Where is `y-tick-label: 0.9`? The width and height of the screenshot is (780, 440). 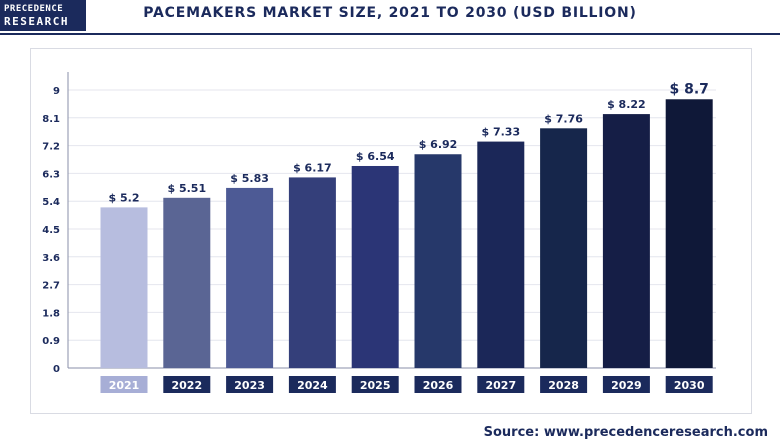
y-tick-label: 0.9 is located at coordinates (51, 341).